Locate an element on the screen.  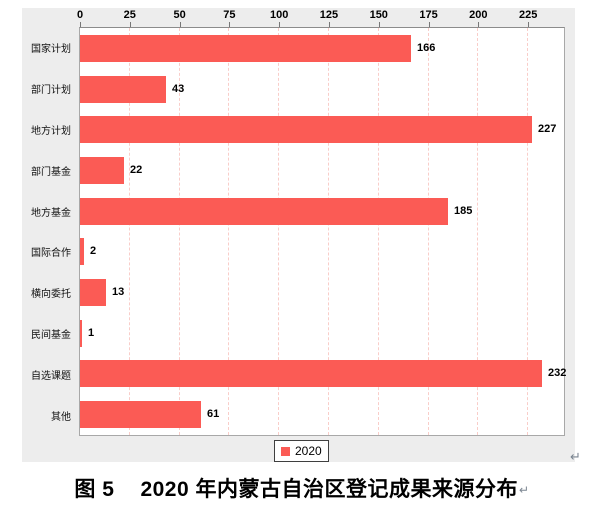
bar-row: 2 is located at coordinates (322, 252).